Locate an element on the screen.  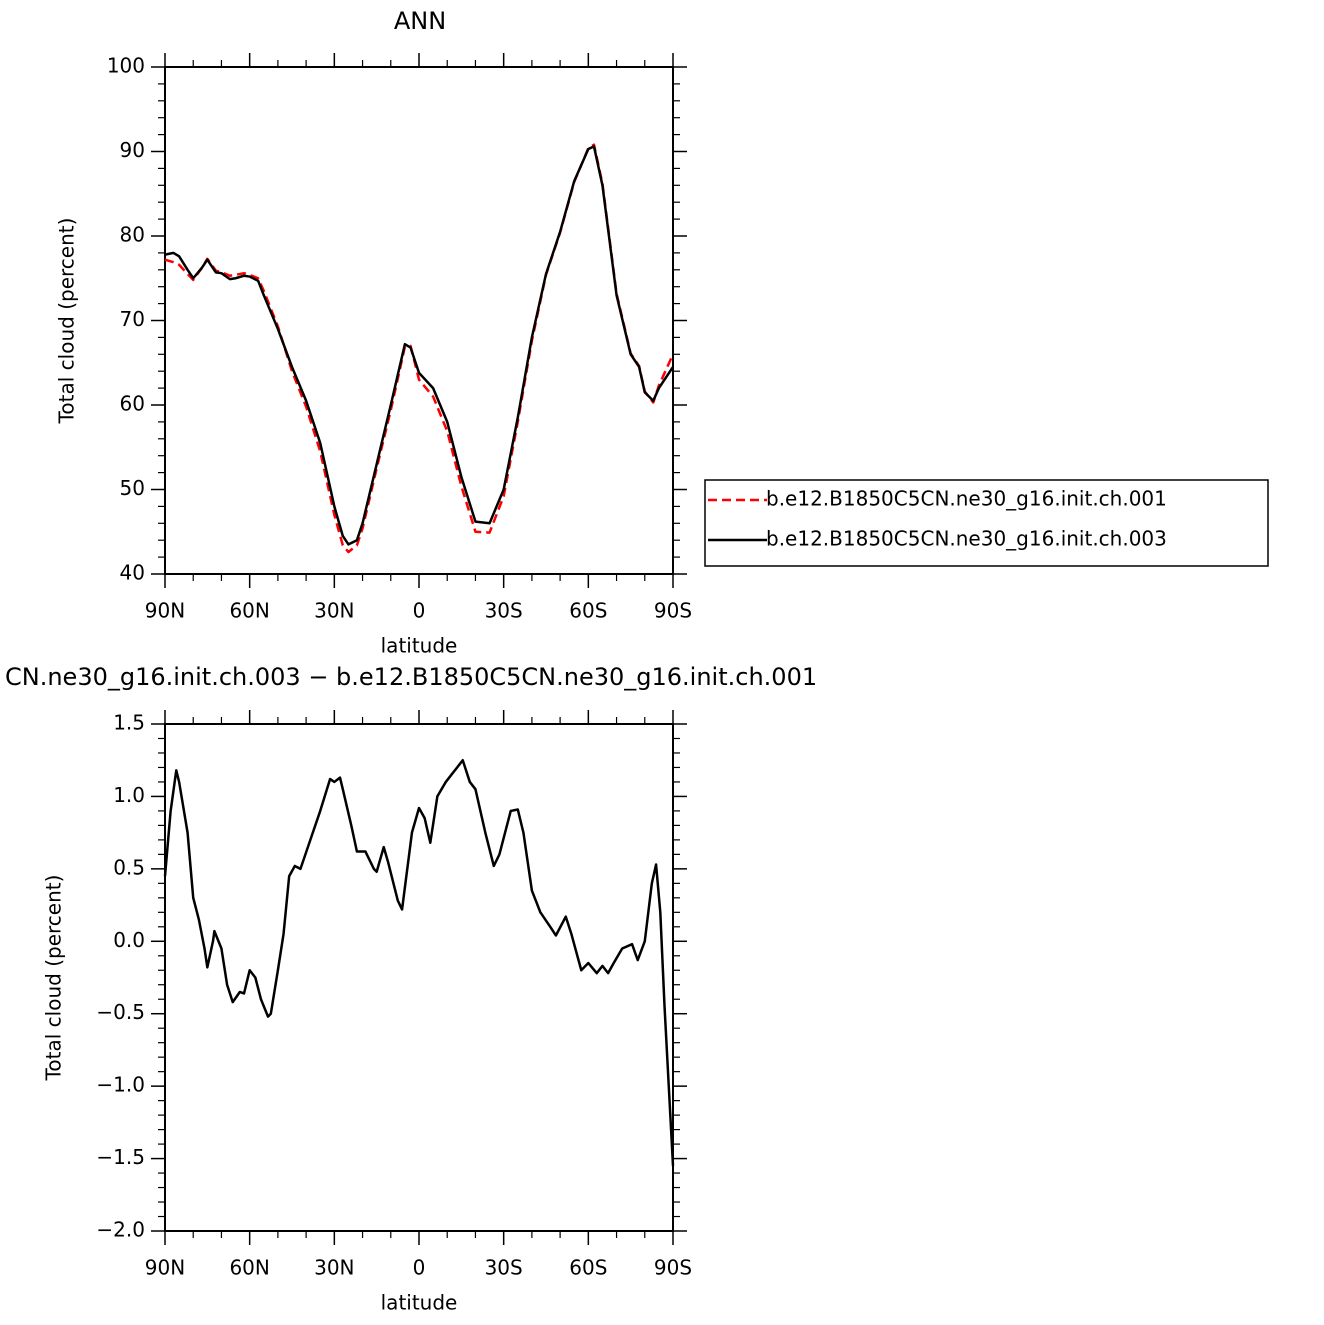
y-tick-label: 40 is located at coordinates (132, 573).